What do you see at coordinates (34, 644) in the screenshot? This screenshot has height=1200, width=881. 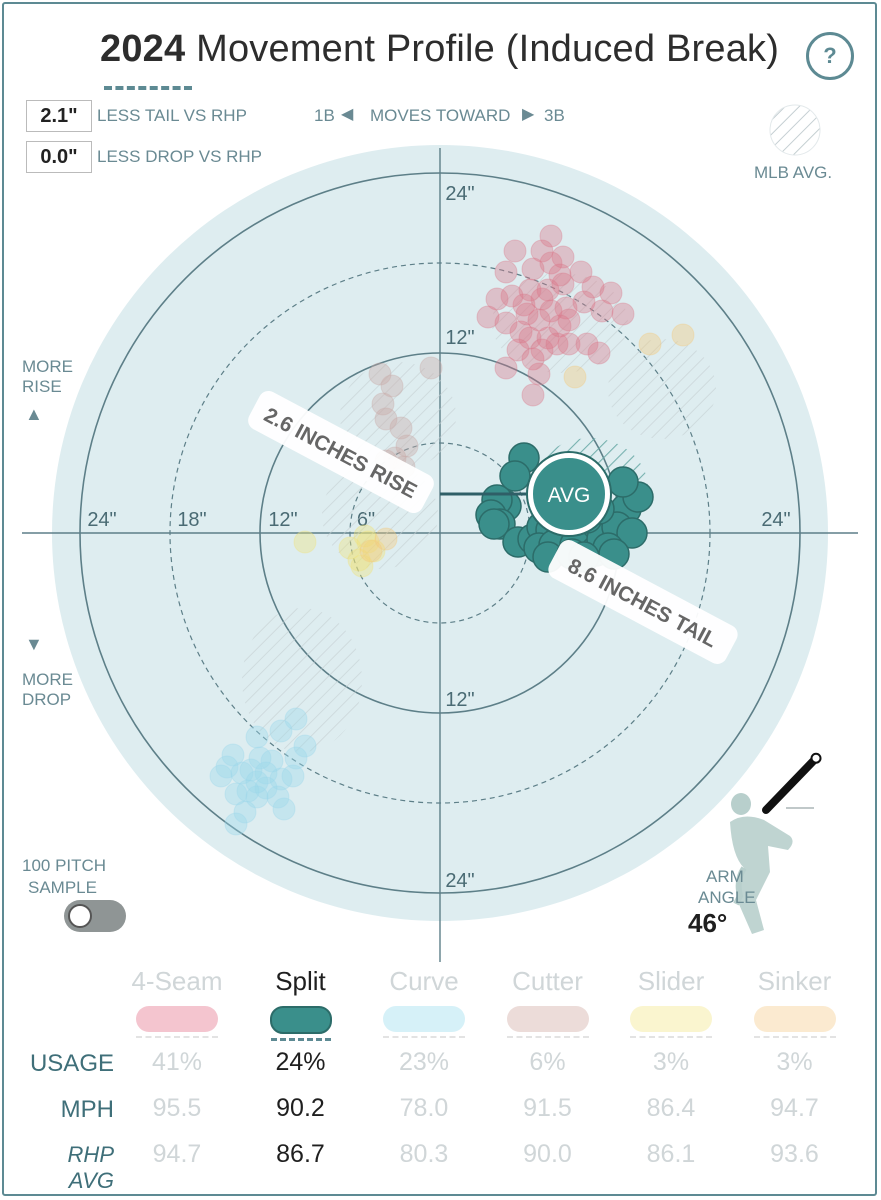 I see `arrow-down-icon: ▼` at bounding box center [34, 644].